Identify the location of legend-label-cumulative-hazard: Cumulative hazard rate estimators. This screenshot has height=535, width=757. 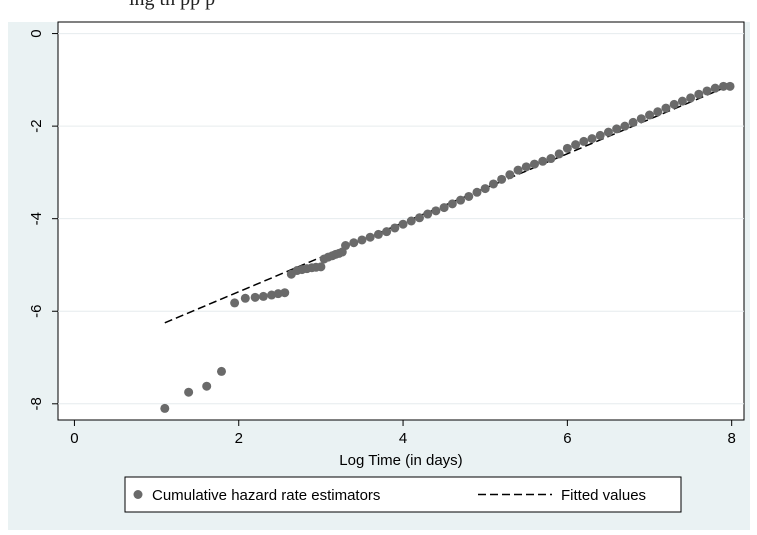
(266, 495).